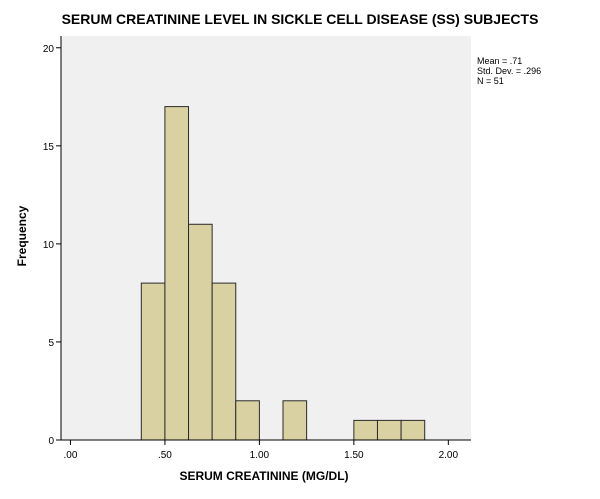 Image resolution: width=600 pixels, height=499 pixels. Describe the element at coordinates (49, 49) in the screenshot. I see `y-tick-label-20: 20` at that location.